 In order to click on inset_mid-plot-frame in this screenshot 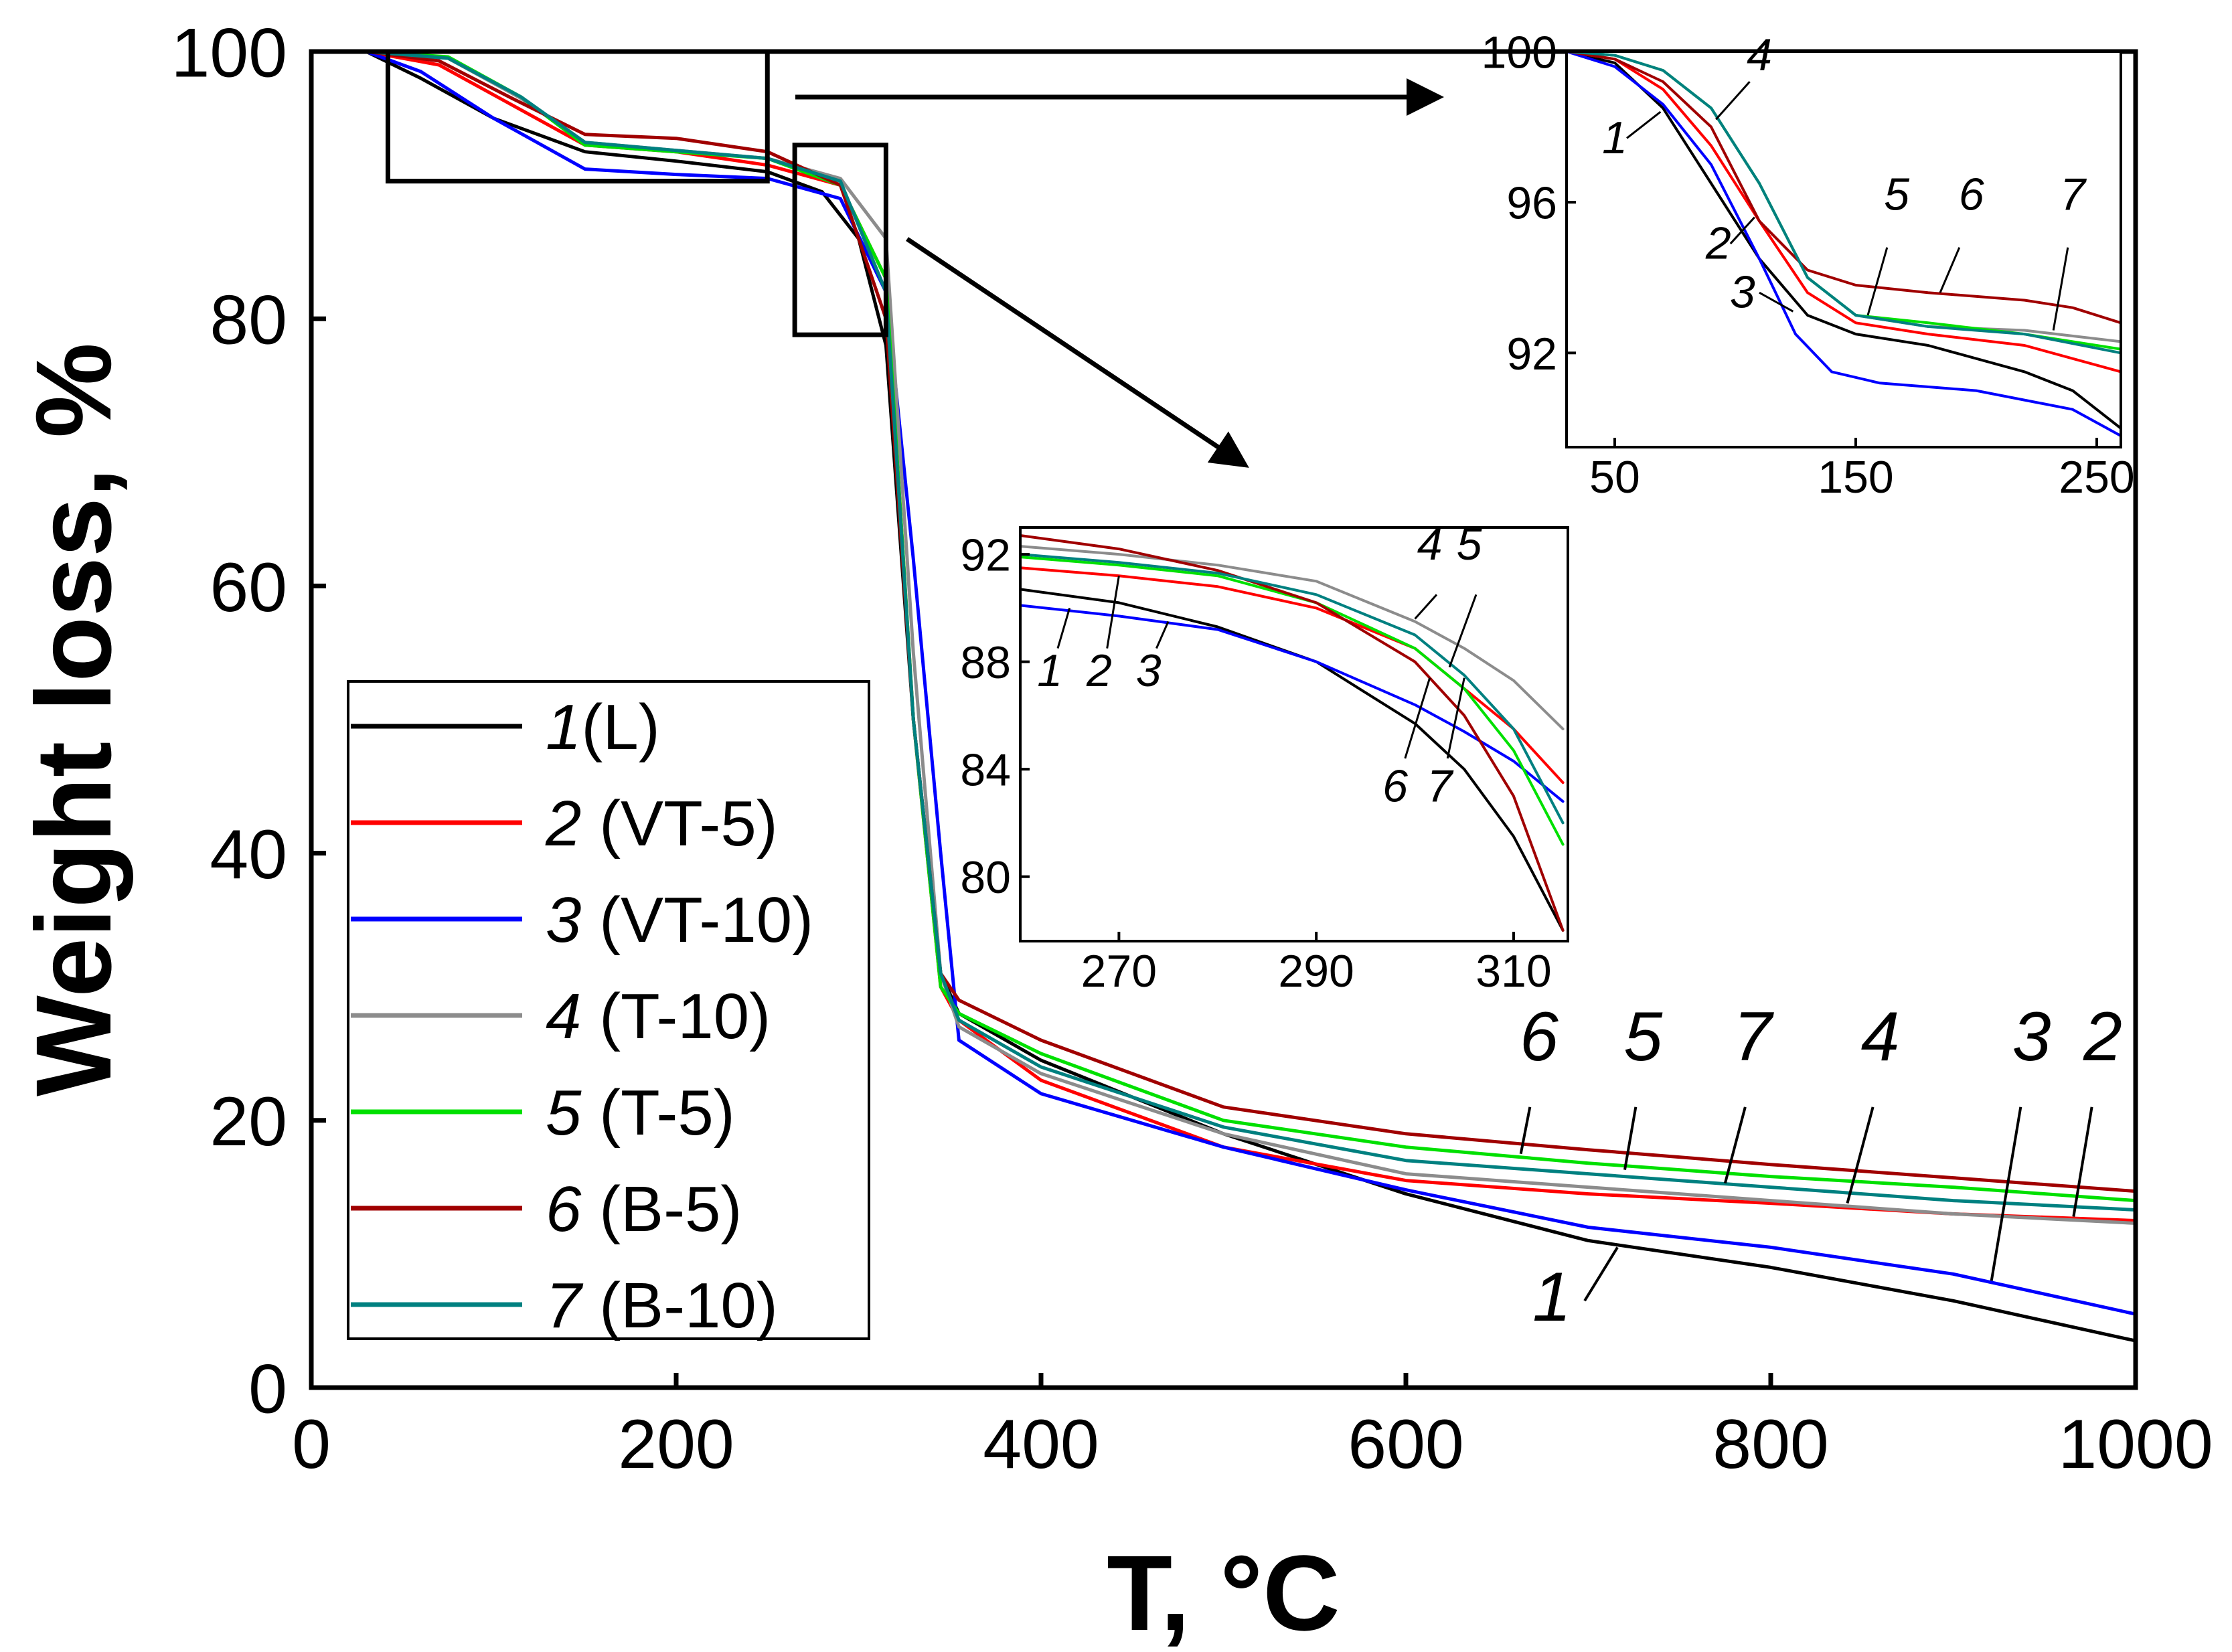, I will do `click(1294, 734)`.